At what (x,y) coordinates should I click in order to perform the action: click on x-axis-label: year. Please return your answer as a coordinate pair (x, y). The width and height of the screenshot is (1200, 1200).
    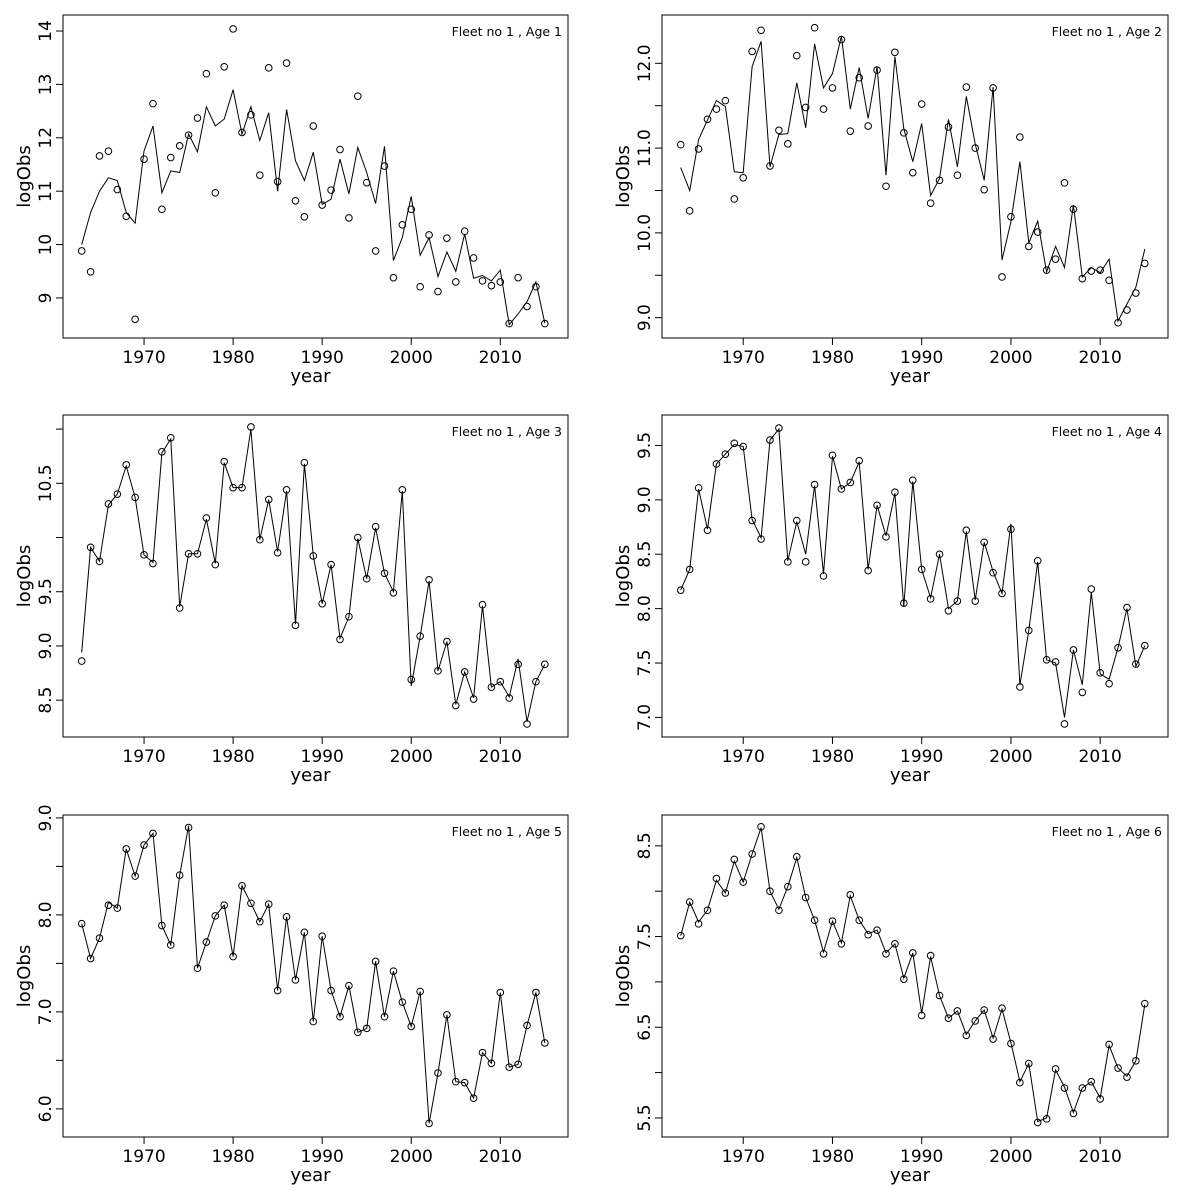
    Looking at the image, I should click on (910, 376).